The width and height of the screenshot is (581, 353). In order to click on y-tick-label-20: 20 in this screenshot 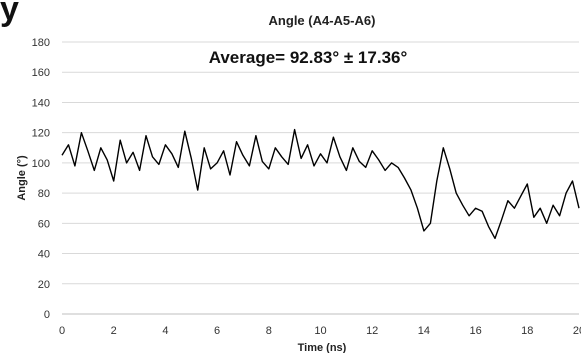, I will do `click(44, 285)`.